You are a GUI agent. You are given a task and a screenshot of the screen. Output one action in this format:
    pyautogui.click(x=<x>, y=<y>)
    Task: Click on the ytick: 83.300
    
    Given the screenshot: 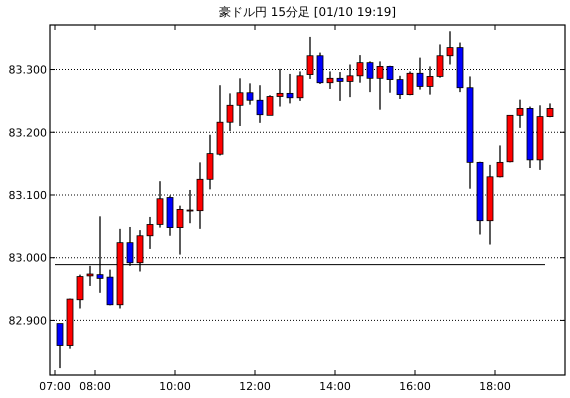 What is the action you would take?
    pyautogui.click(x=27, y=70)
    